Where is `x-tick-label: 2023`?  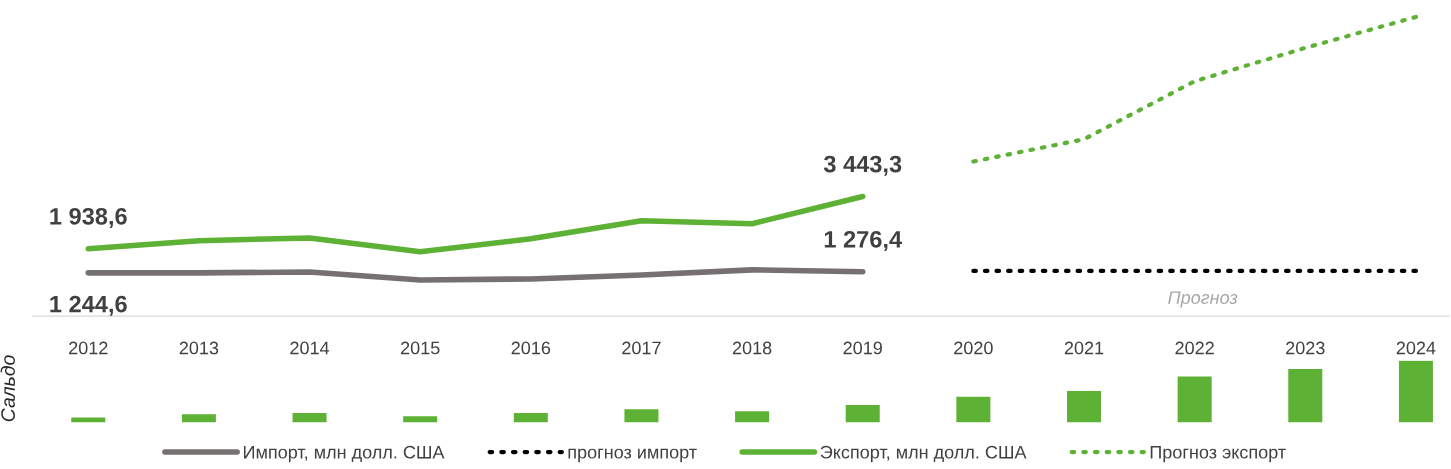
x-tick-label: 2023 is located at coordinates (1305, 348).